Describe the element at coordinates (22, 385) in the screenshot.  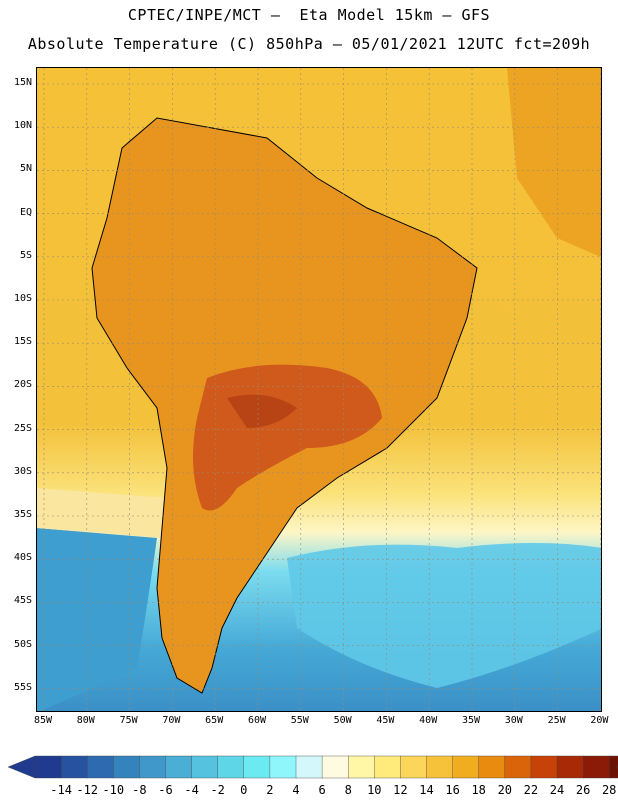
I see `lat-label: 20S` at that location.